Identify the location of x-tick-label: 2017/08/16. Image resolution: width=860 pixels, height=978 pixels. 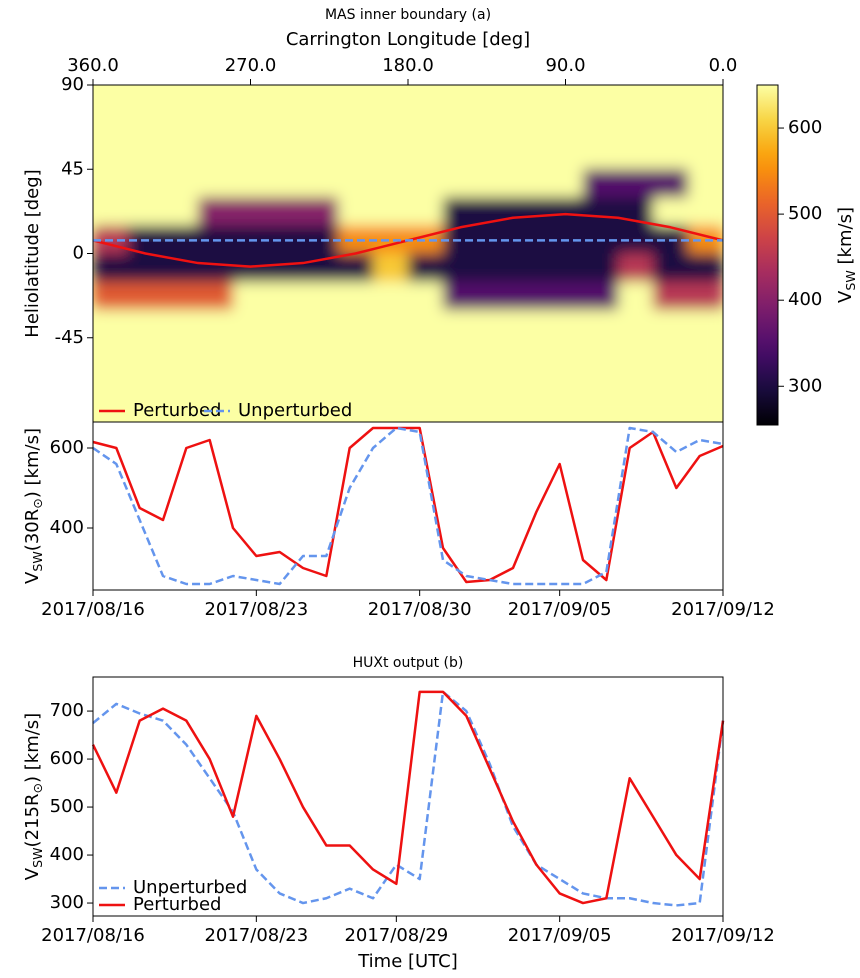
(93, 935).